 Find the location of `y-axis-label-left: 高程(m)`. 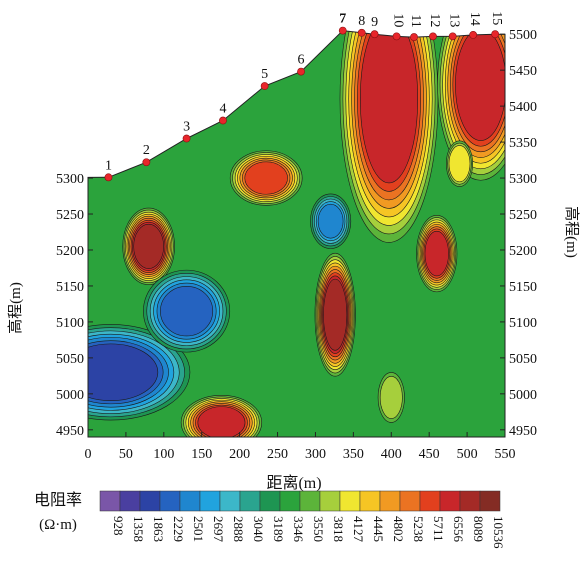

y-axis-label-left: 高程(m) is located at coordinates (15, 308).